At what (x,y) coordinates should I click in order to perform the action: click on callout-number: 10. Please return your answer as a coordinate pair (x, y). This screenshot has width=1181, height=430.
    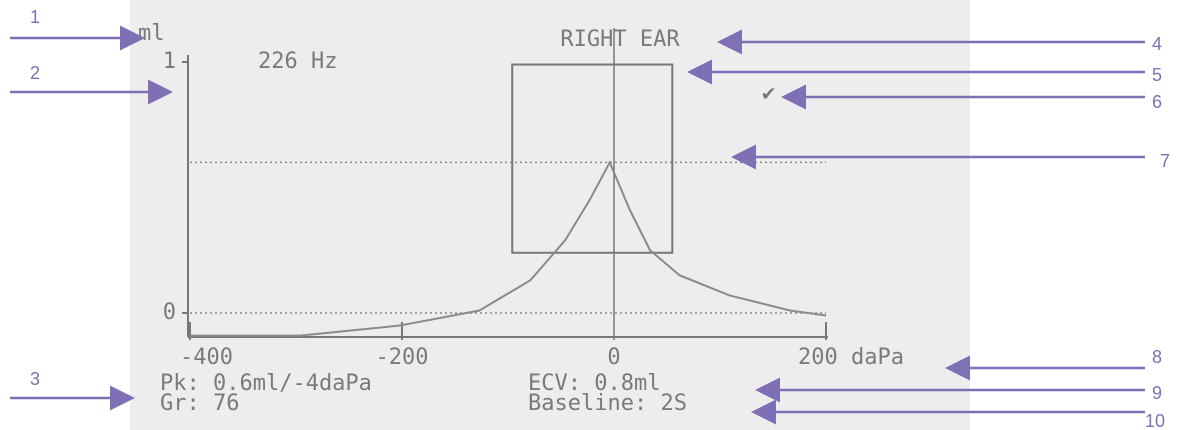
    Looking at the image, I should click on (1155, 420).